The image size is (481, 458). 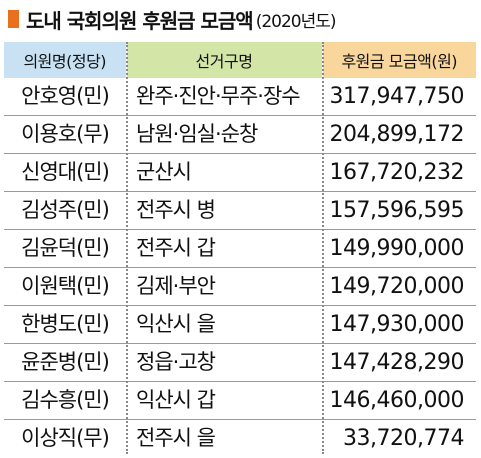 I want to click on district-name: 전주시 갑, so click(x=224, y=248).